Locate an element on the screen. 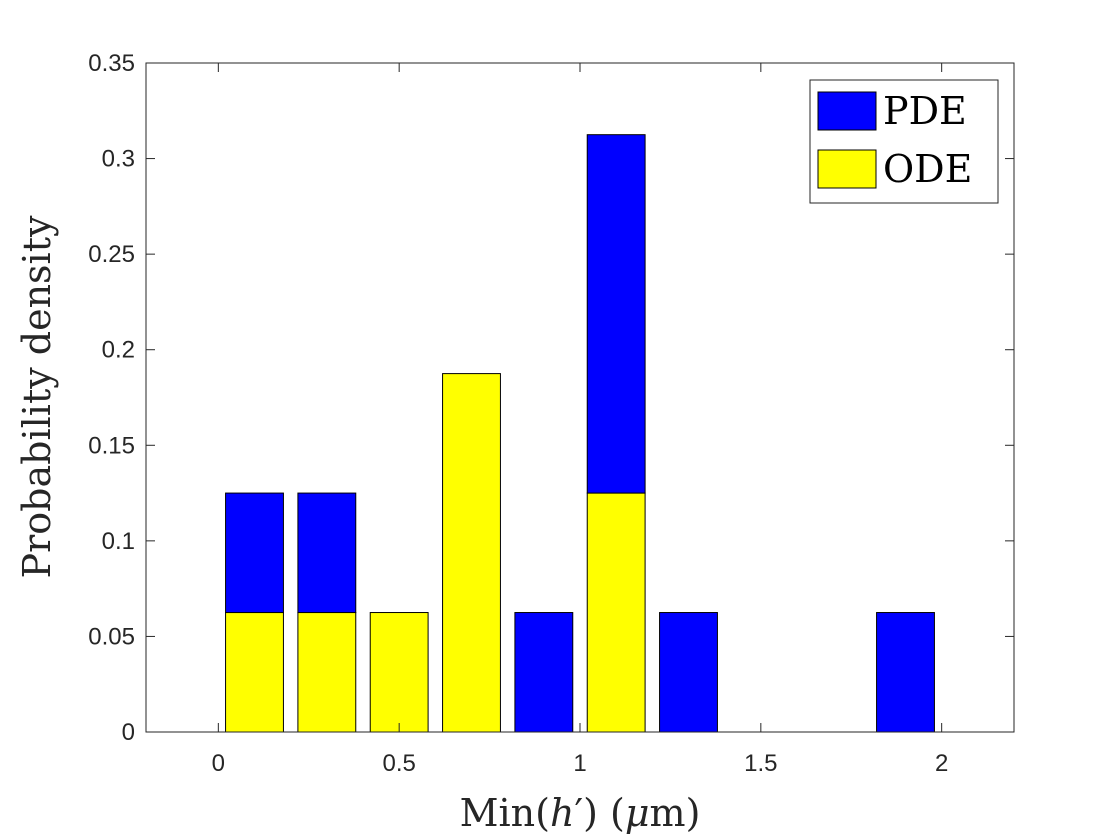 This screenshot has width=1120, height=840. legend: PDE ODE is located at coordinates (904, 141).